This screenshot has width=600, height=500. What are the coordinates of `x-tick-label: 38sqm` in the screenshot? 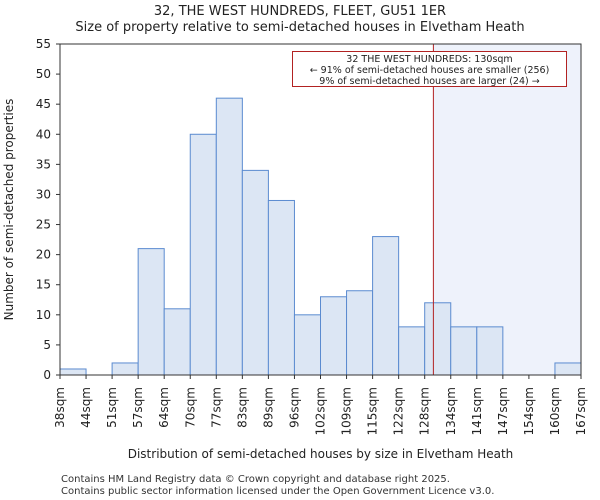 It's located at (60, 407).